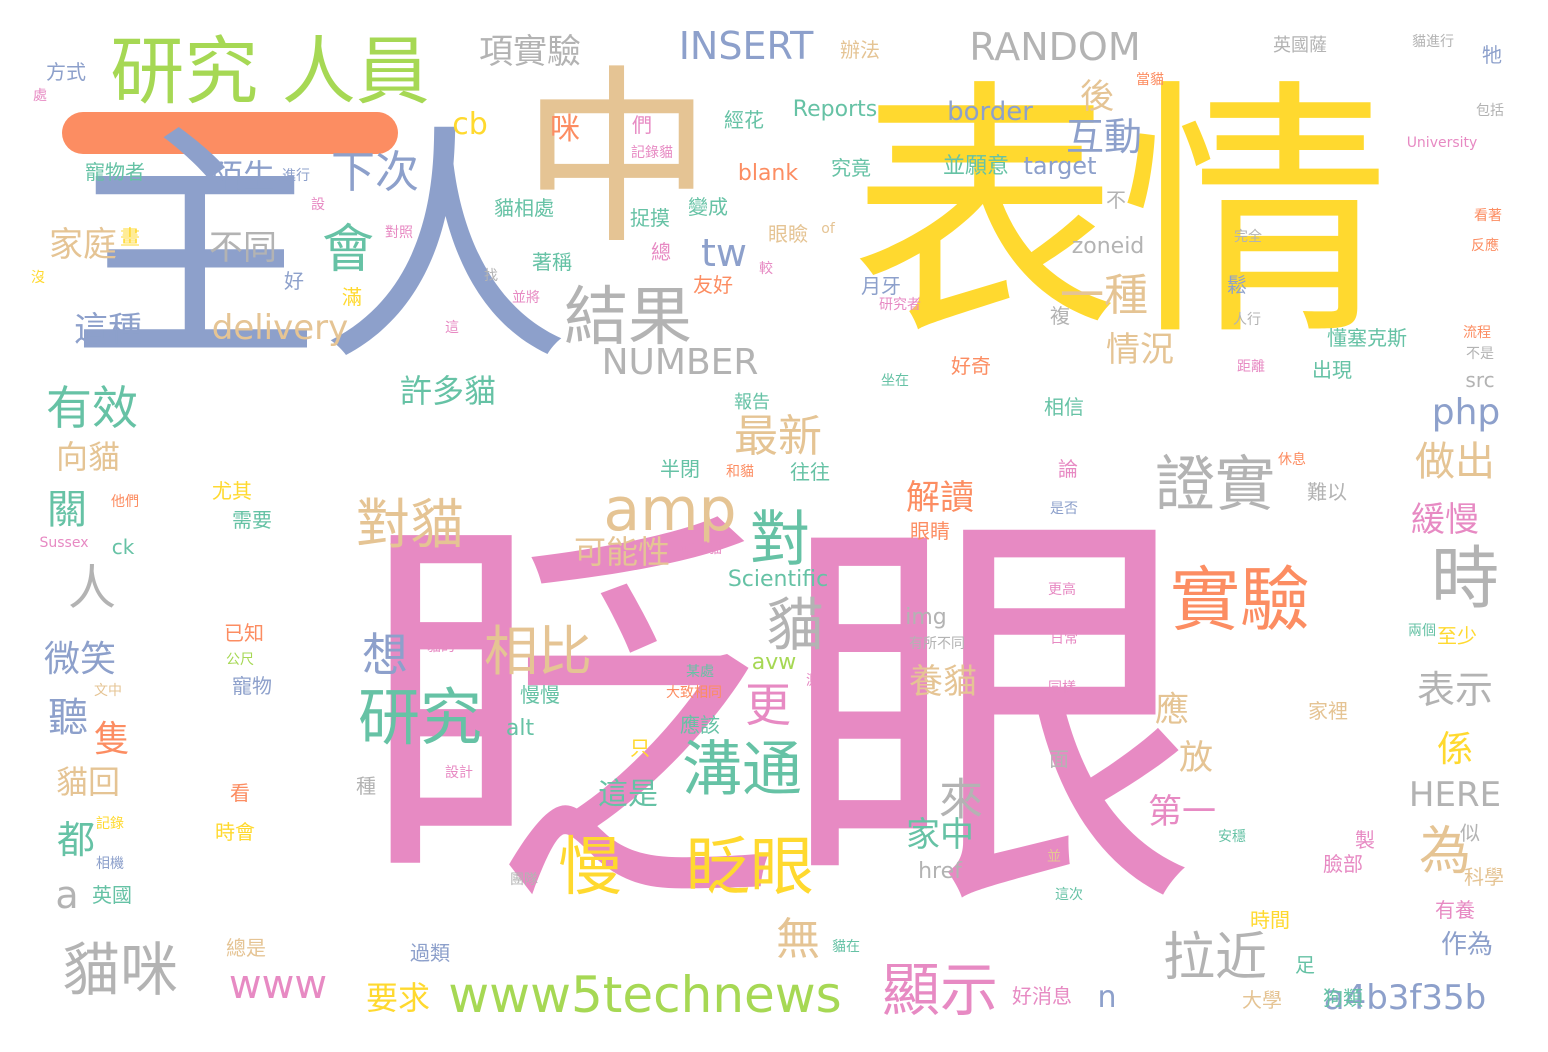 The width and height of the screenshot is (1548, 1052). I want to click on cloud-word: 著稱, so click(552, 262).